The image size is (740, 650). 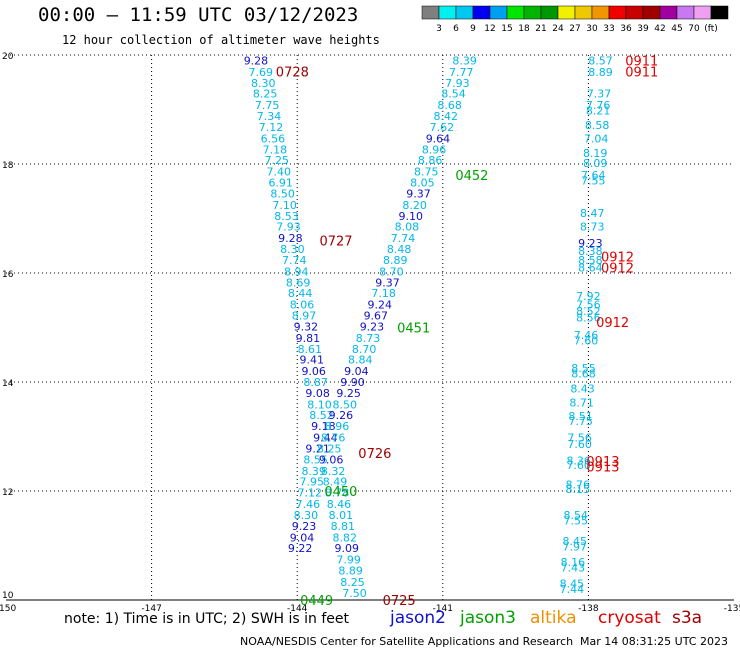 I want to click on wave-height-point: 8.69, so click(x=298, y=282).